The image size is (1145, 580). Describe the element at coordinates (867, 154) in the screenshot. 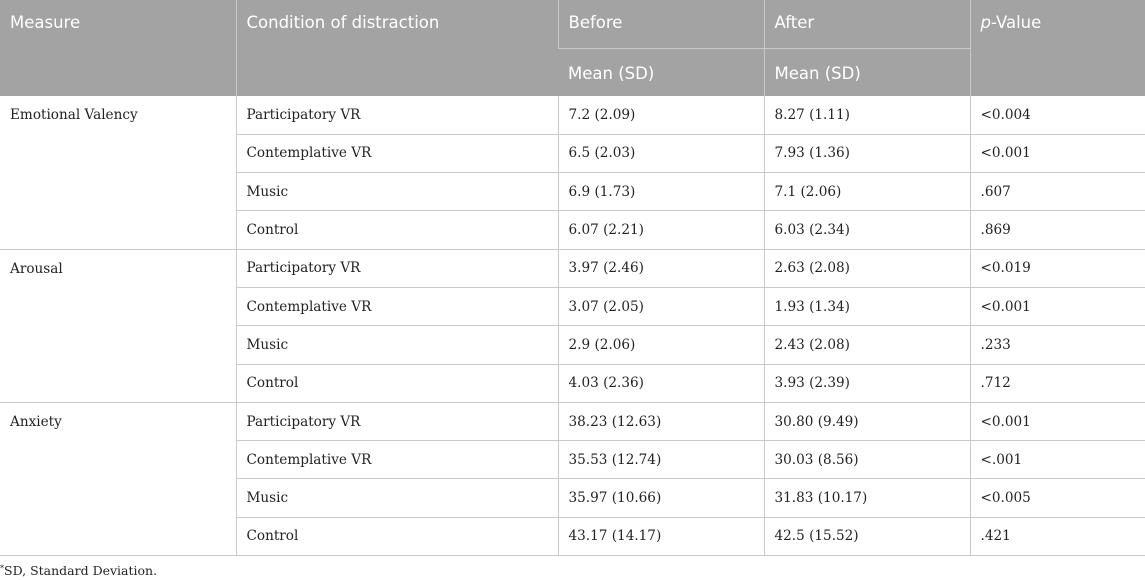

I see `cell-after: 7.93 (1.36)` at that location.